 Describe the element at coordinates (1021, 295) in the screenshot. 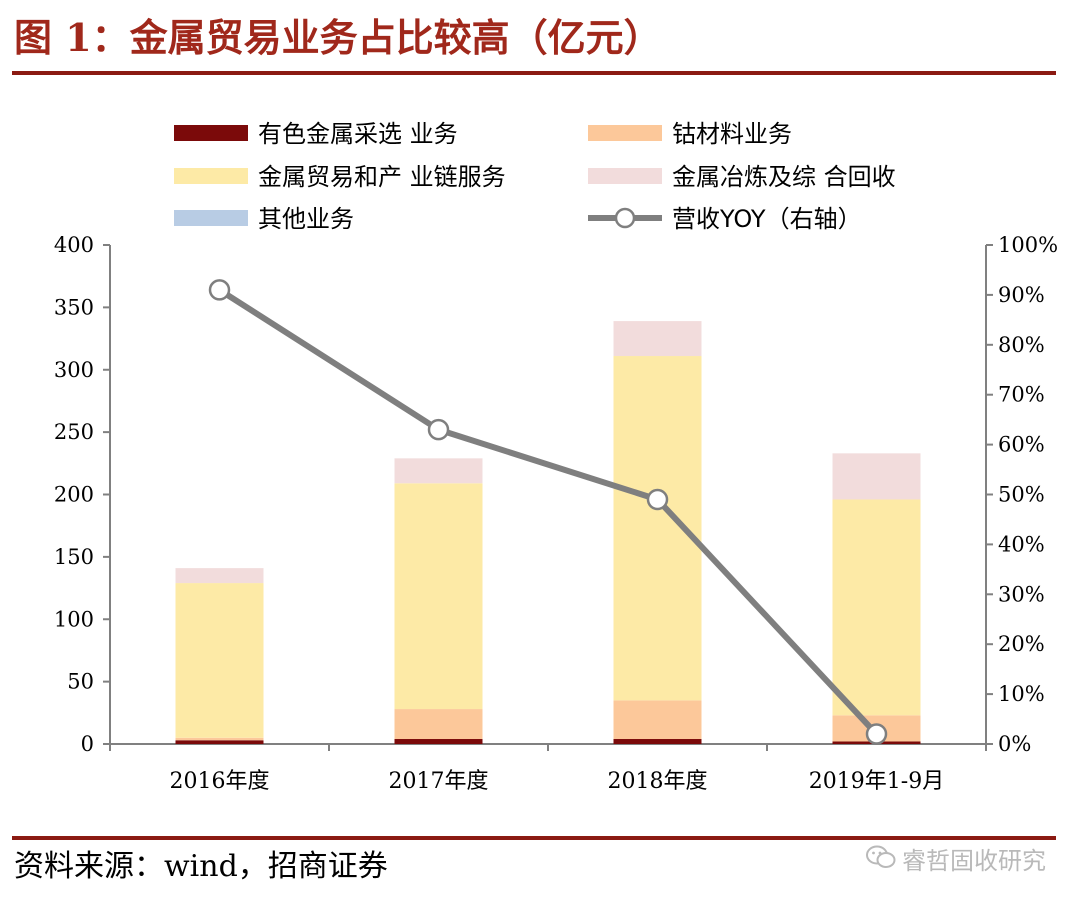

I see `right-tick-label: 90%` at that location.